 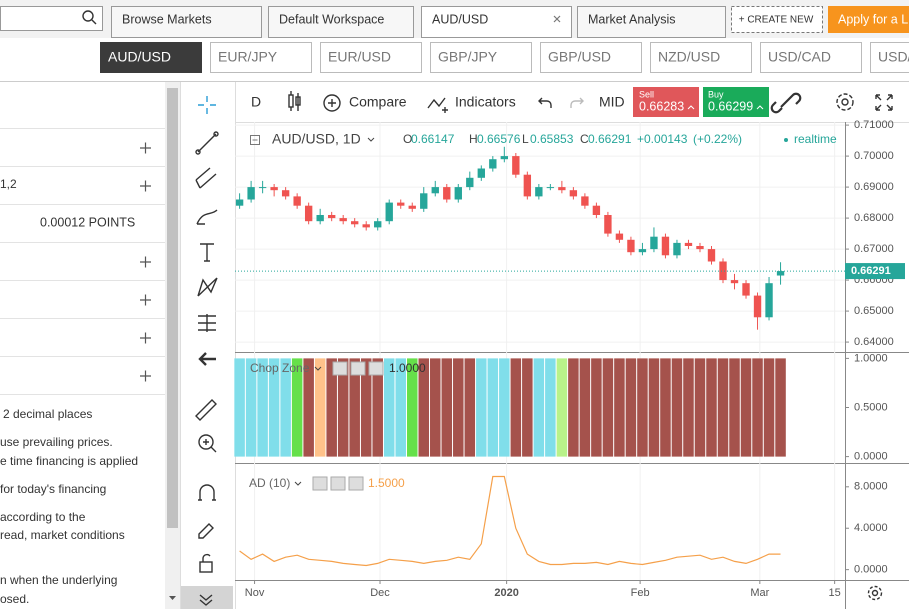 What do you see at coordinates (845, 102) in the screenshot?
I see `settings-button` at bounding box center [845, 102].